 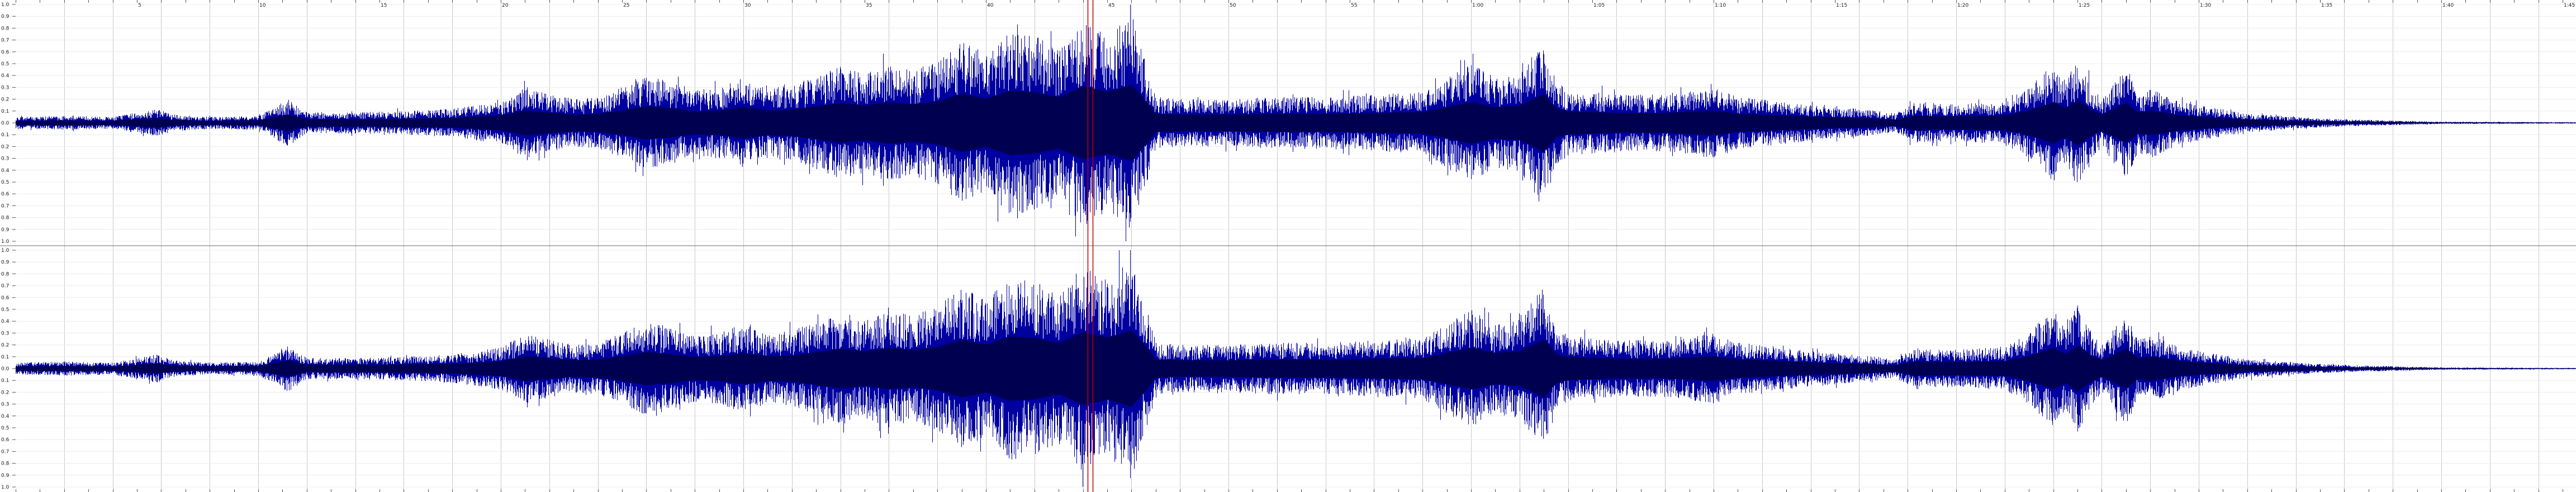 I want to click on time-label: 30, so click(x=747, y=5).